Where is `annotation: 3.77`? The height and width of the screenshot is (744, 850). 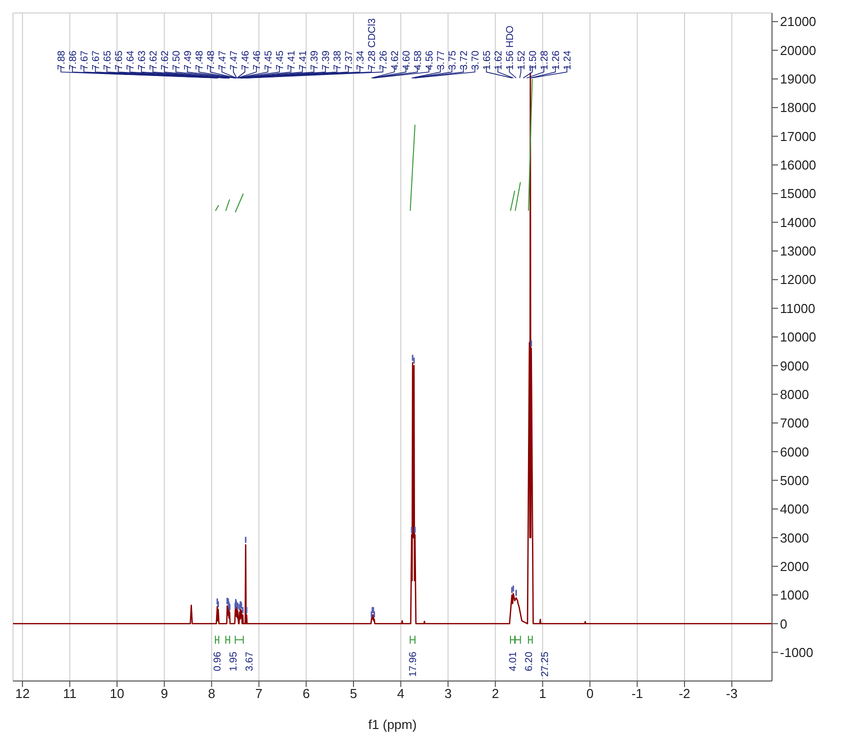 annotation: 3.77 is located at coordinates (441, 60).